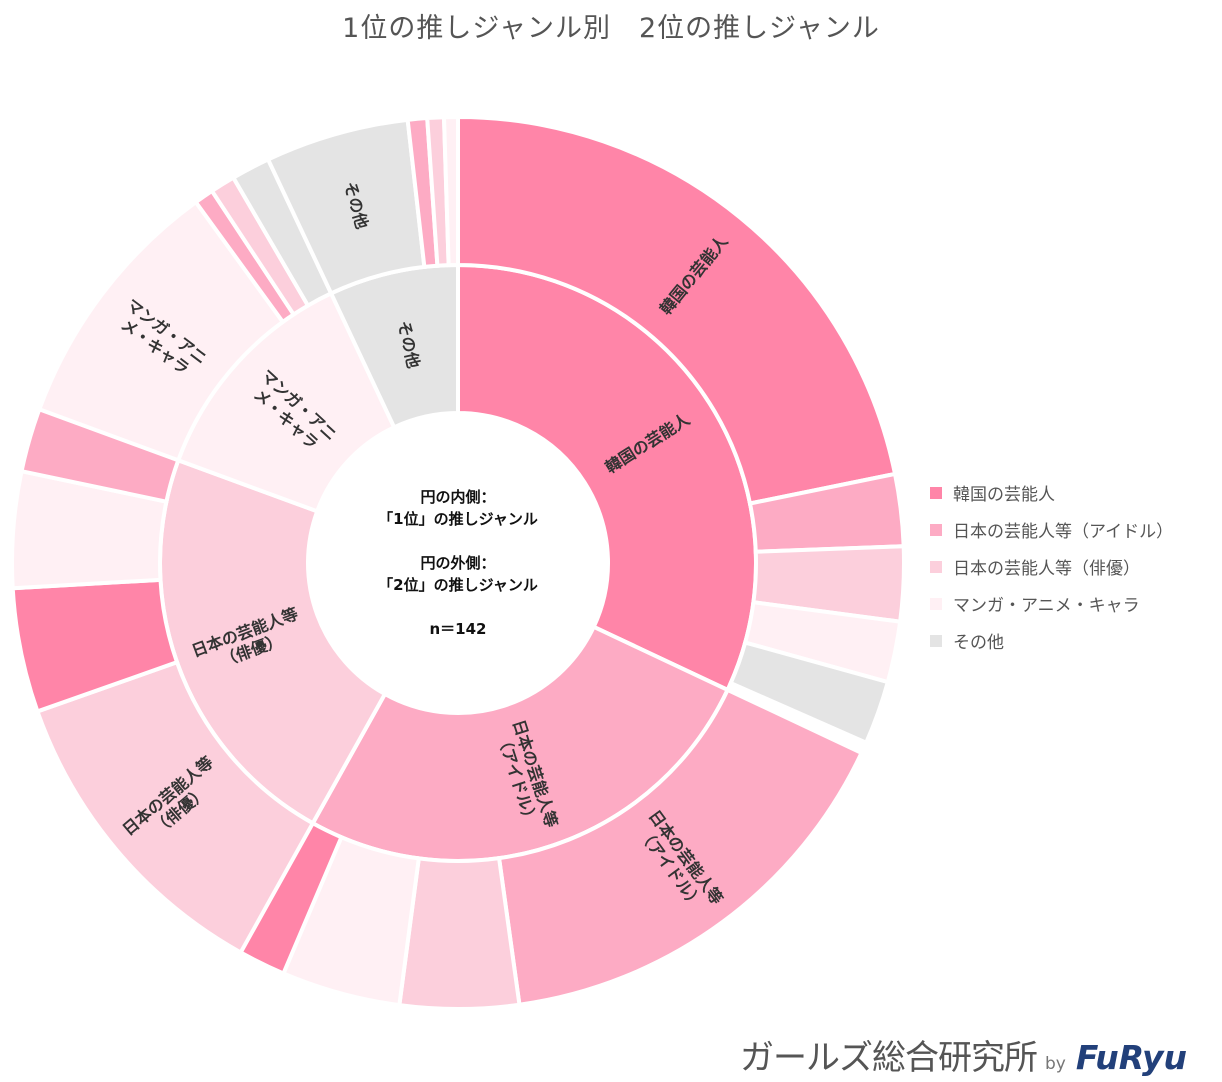 This screenshot has height=1082, width=1222. What do you see at coordinates (1004, 495) in the screenshot?
I see `legend-label-0: 韓国の芸能人` at bounding box center [1004, 495].